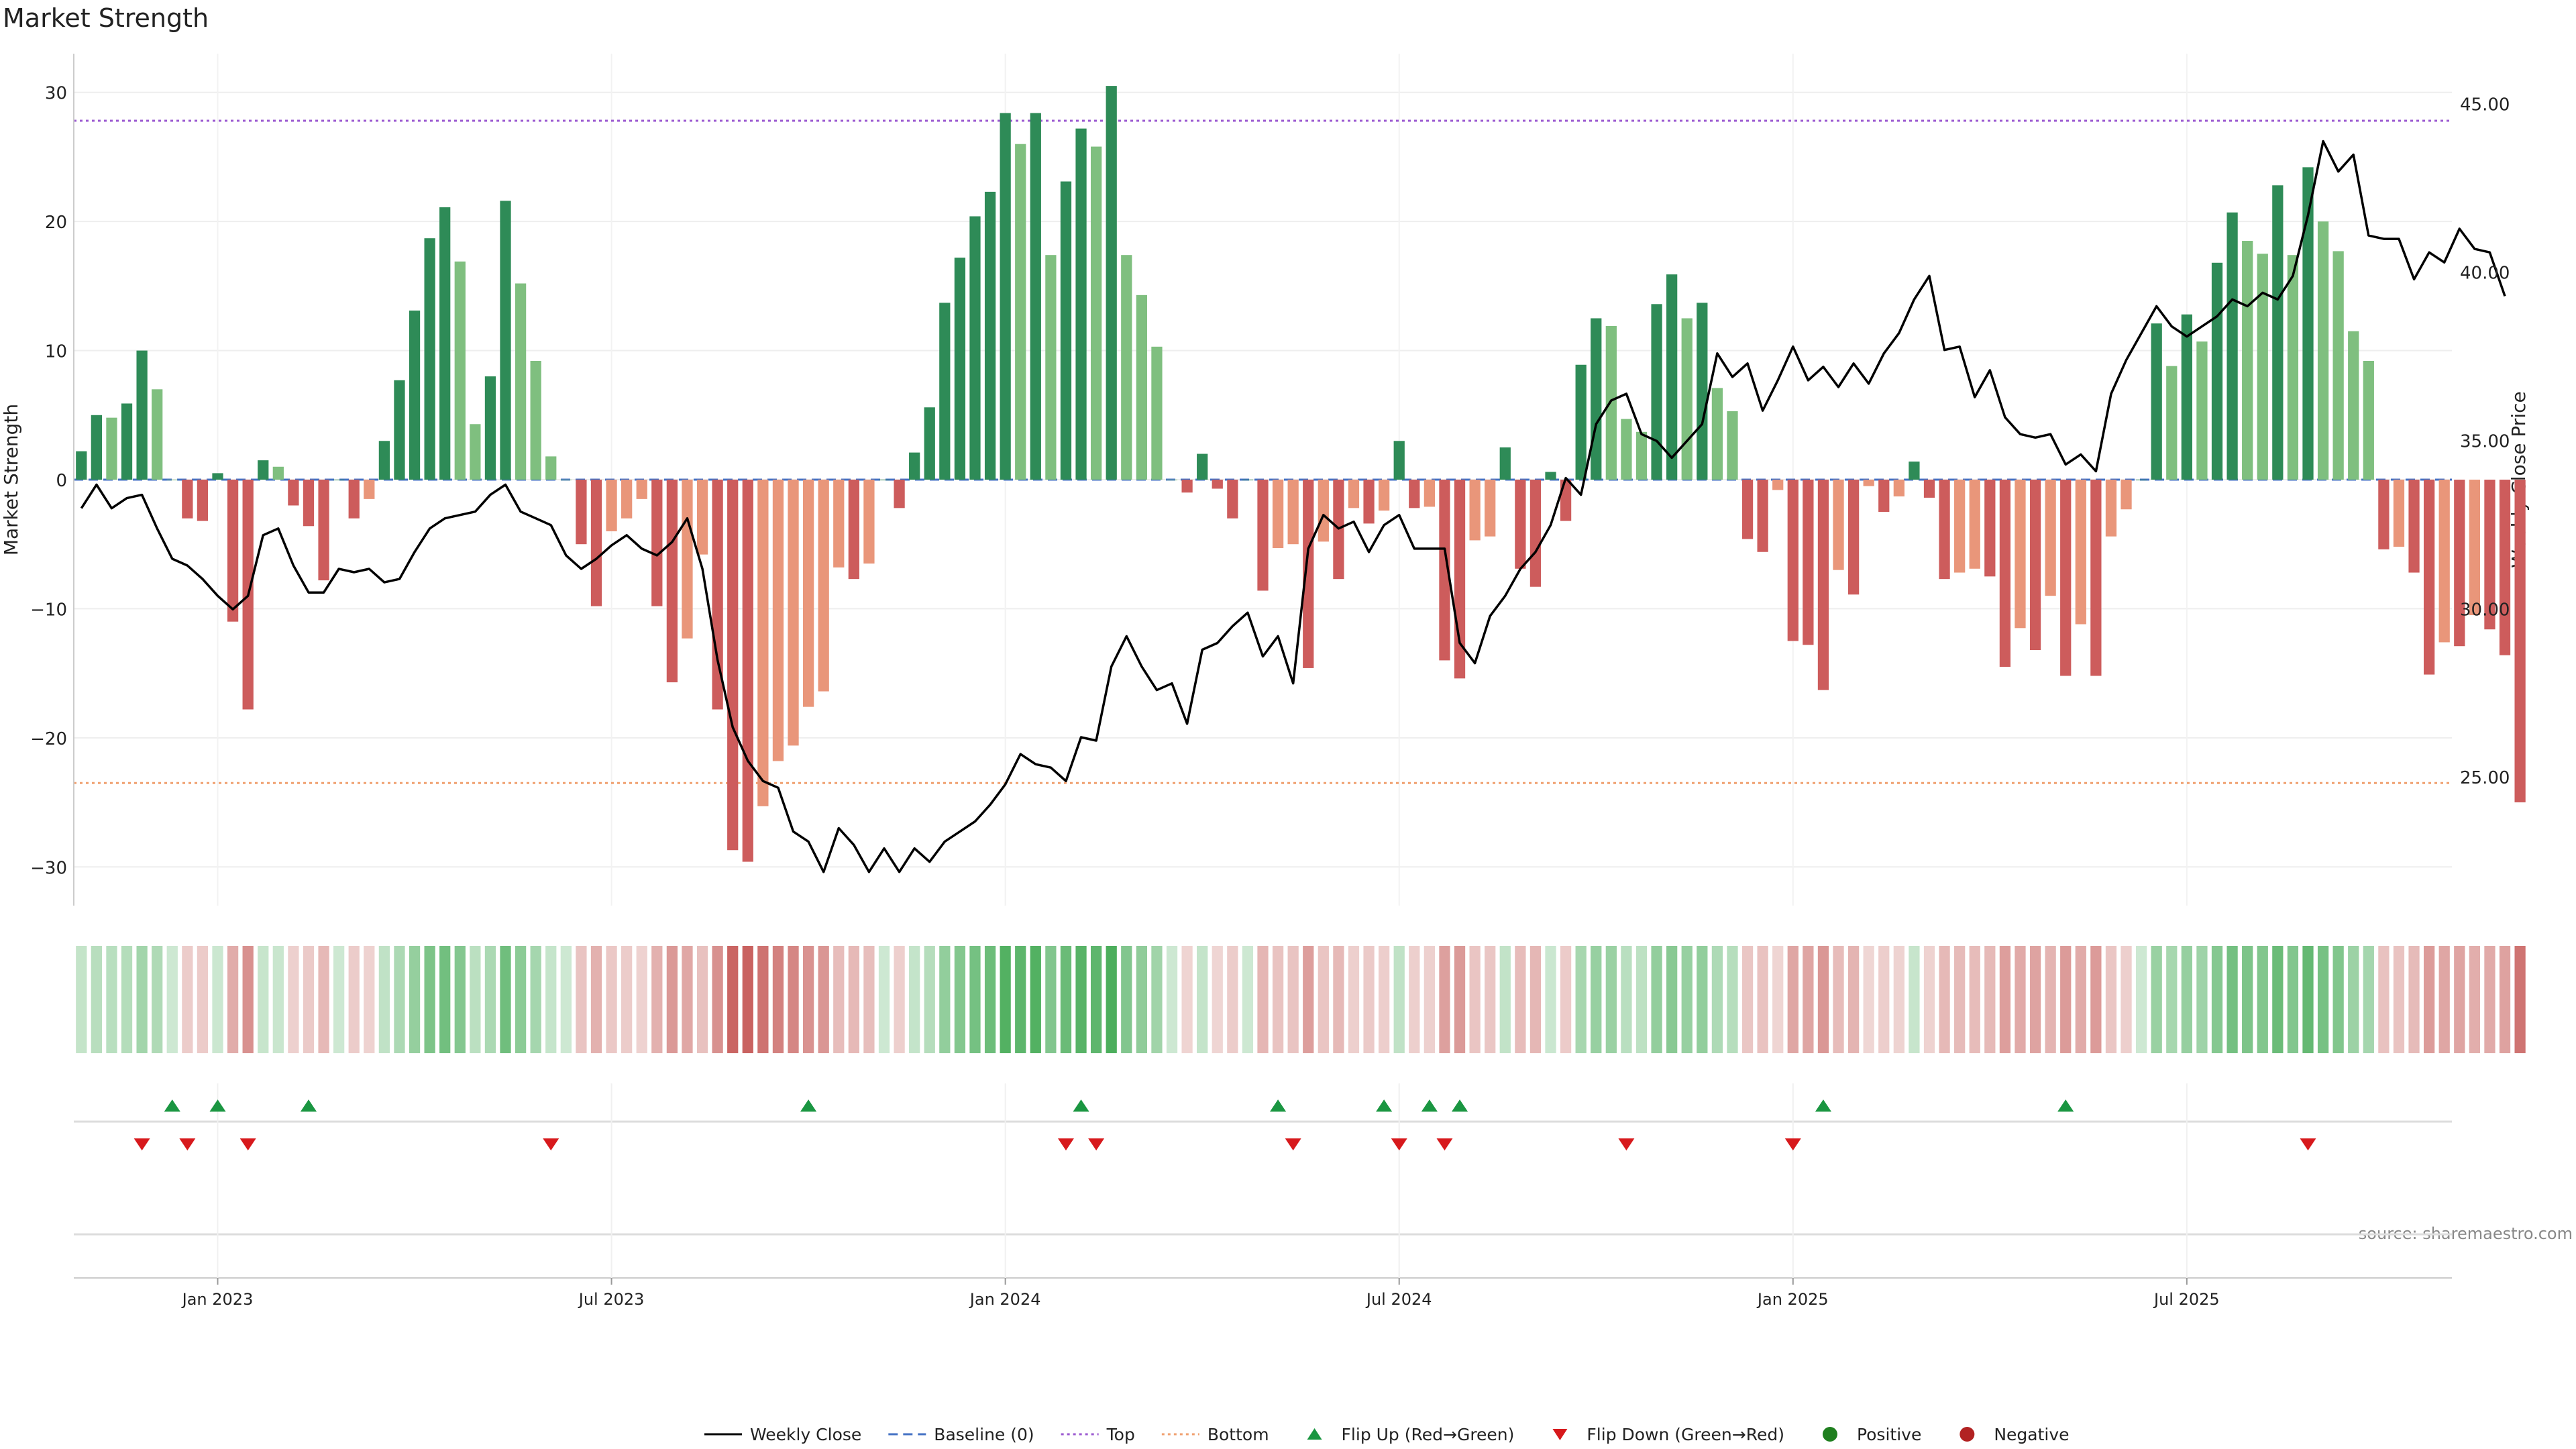  Describe the element at coordinates (1889, 1434) in the screenshot. I see `legend-label: Positive` at that location.